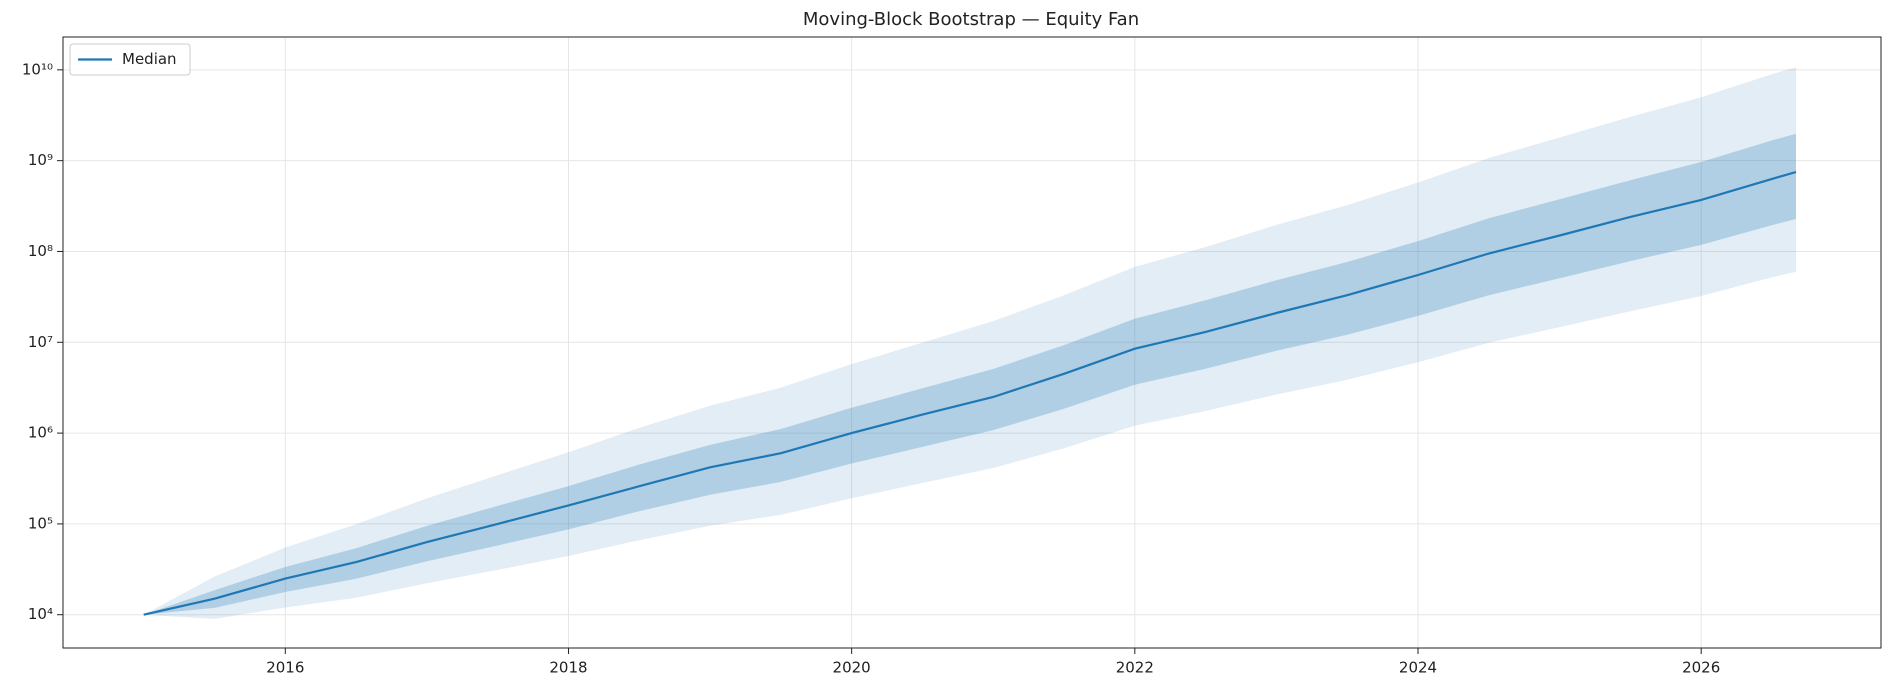  Describe the element at coordinates (37, 69) in the screenshot. I see `y-tick-label: 10¹⁰` at that location.